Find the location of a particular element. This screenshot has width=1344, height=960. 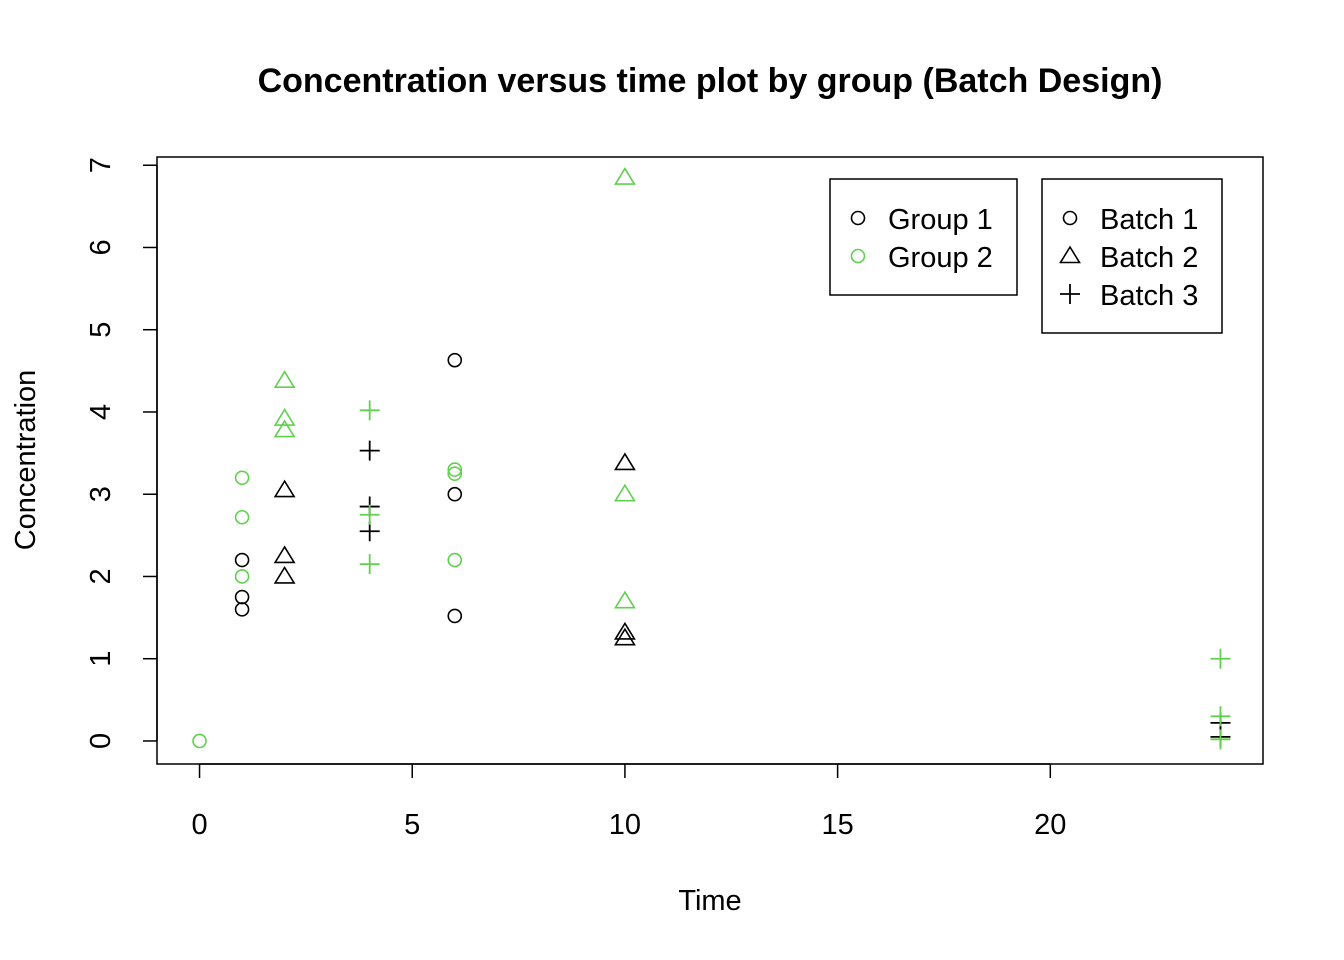

x-tick-label: 20 is located at coordinates (1050, 825).